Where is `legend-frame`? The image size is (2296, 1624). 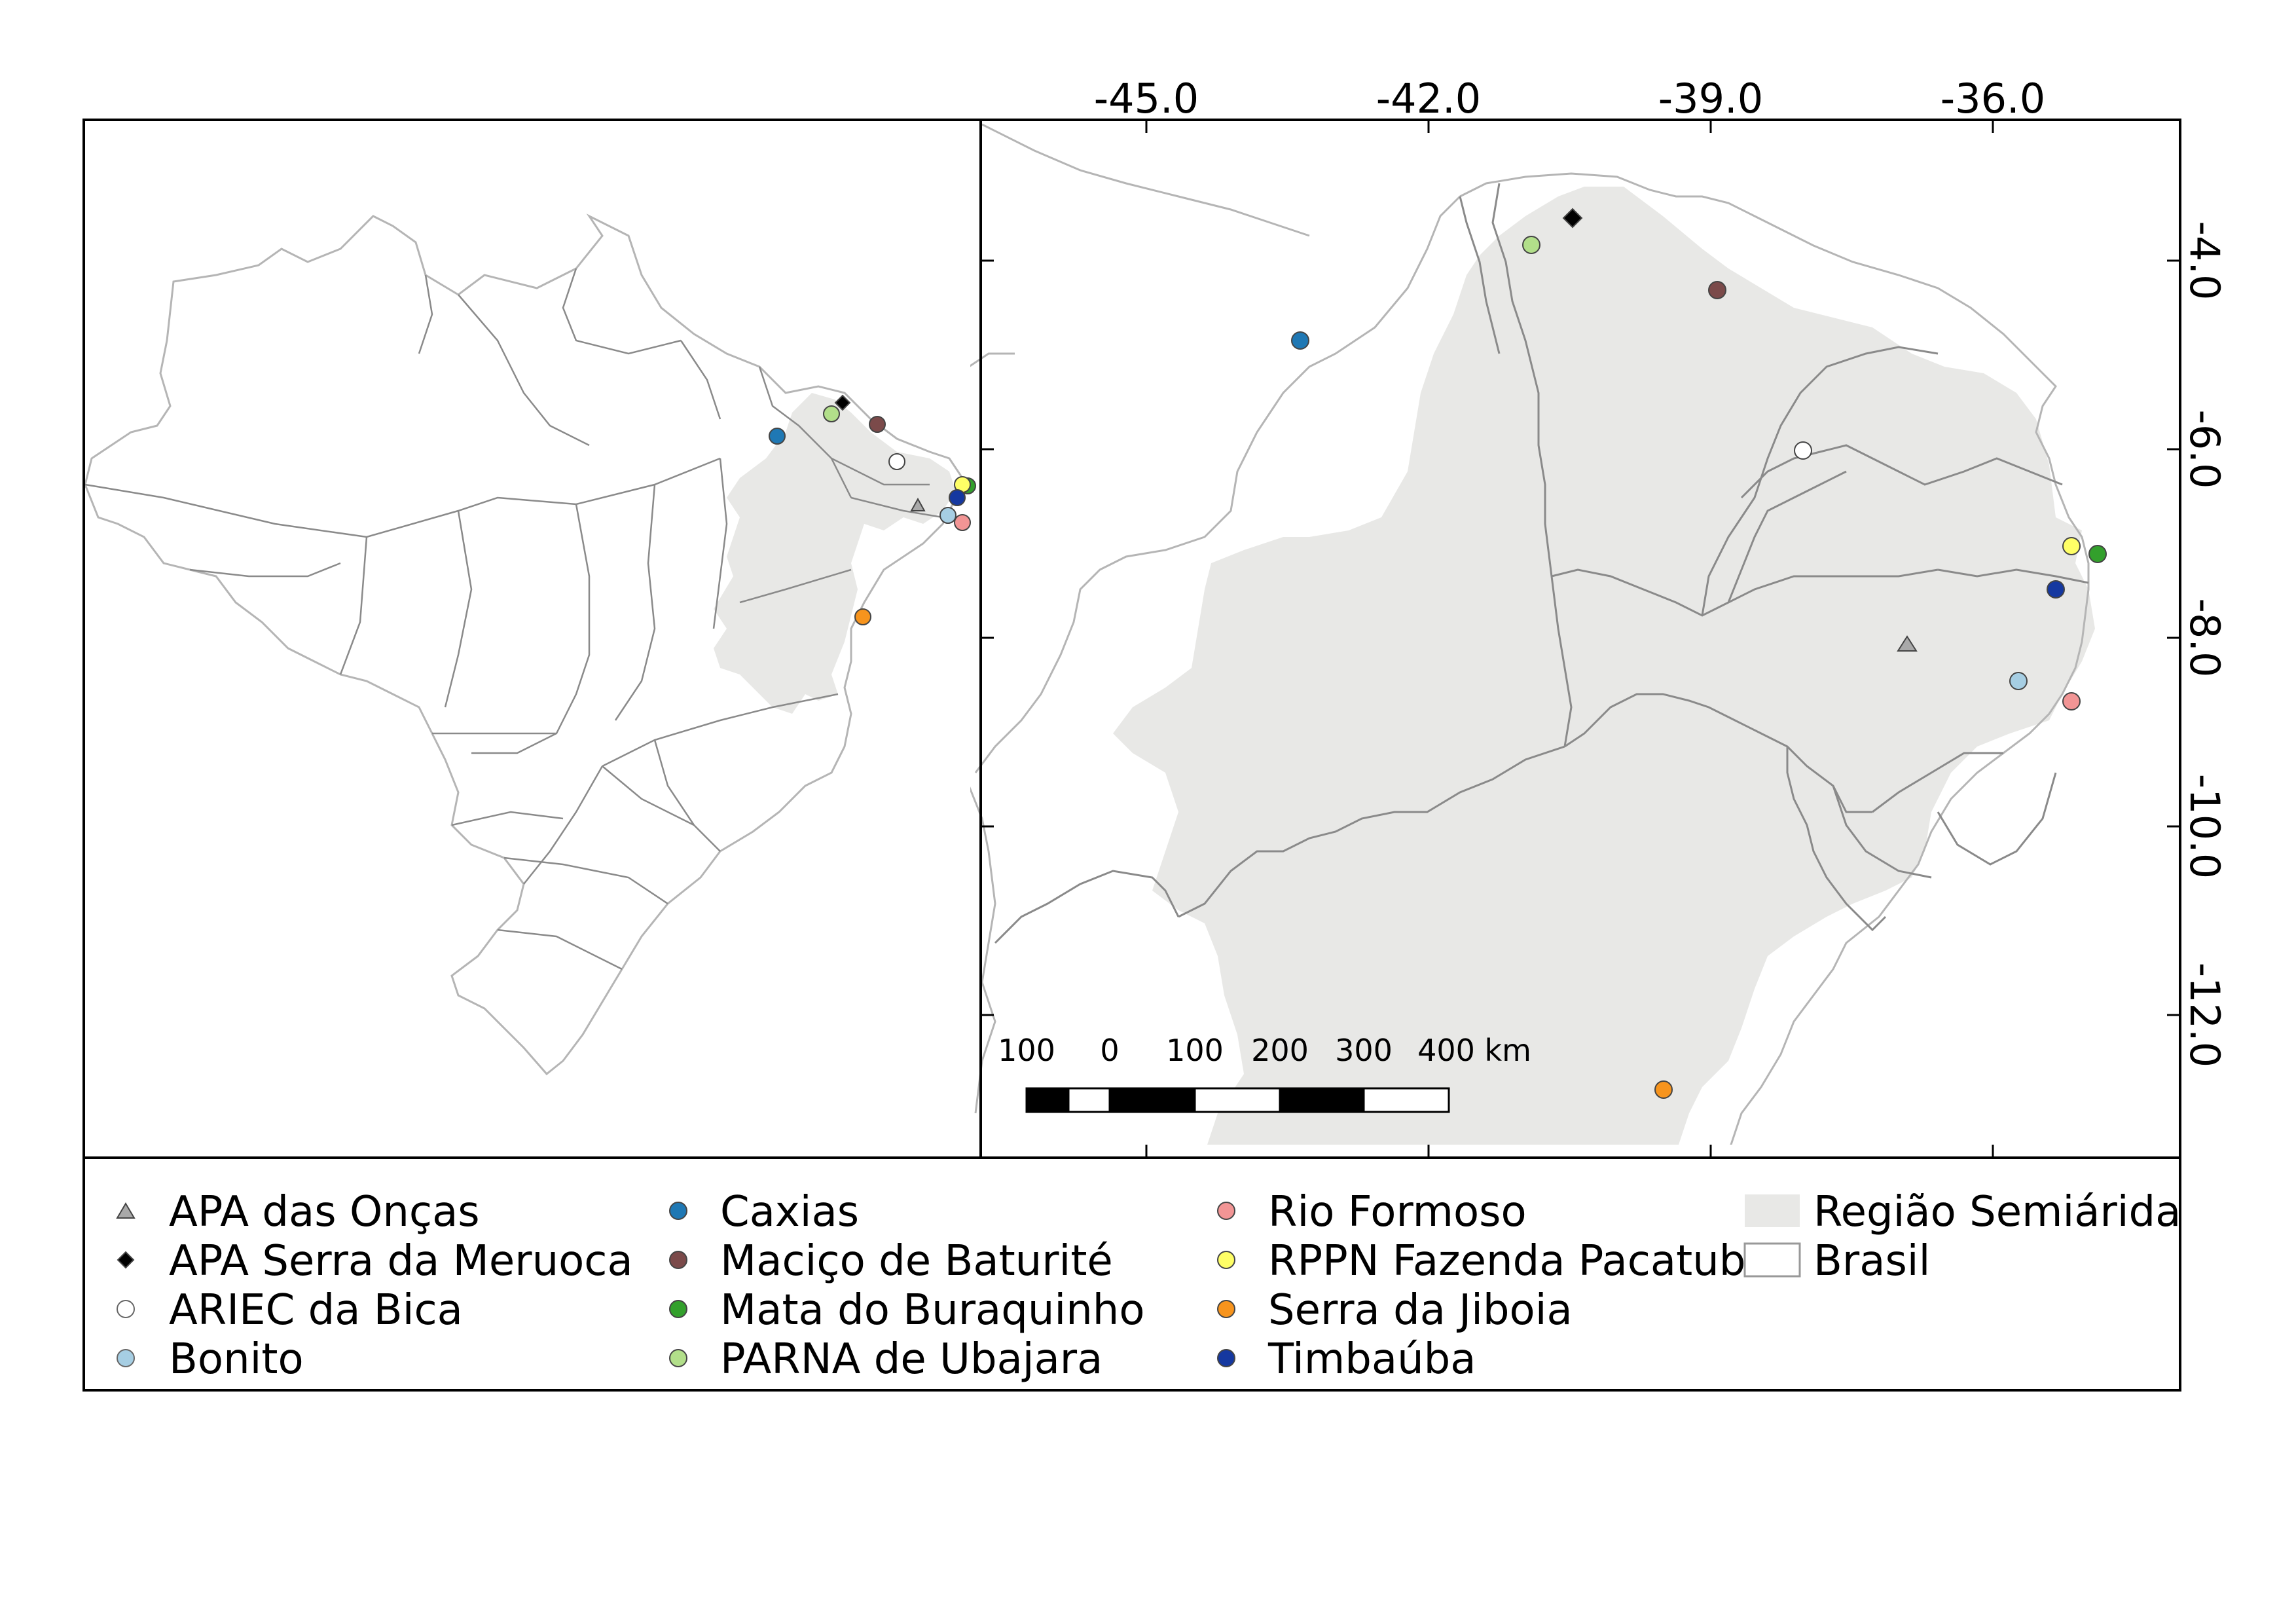 legend-frame is located at coordinates (1131, 1274).